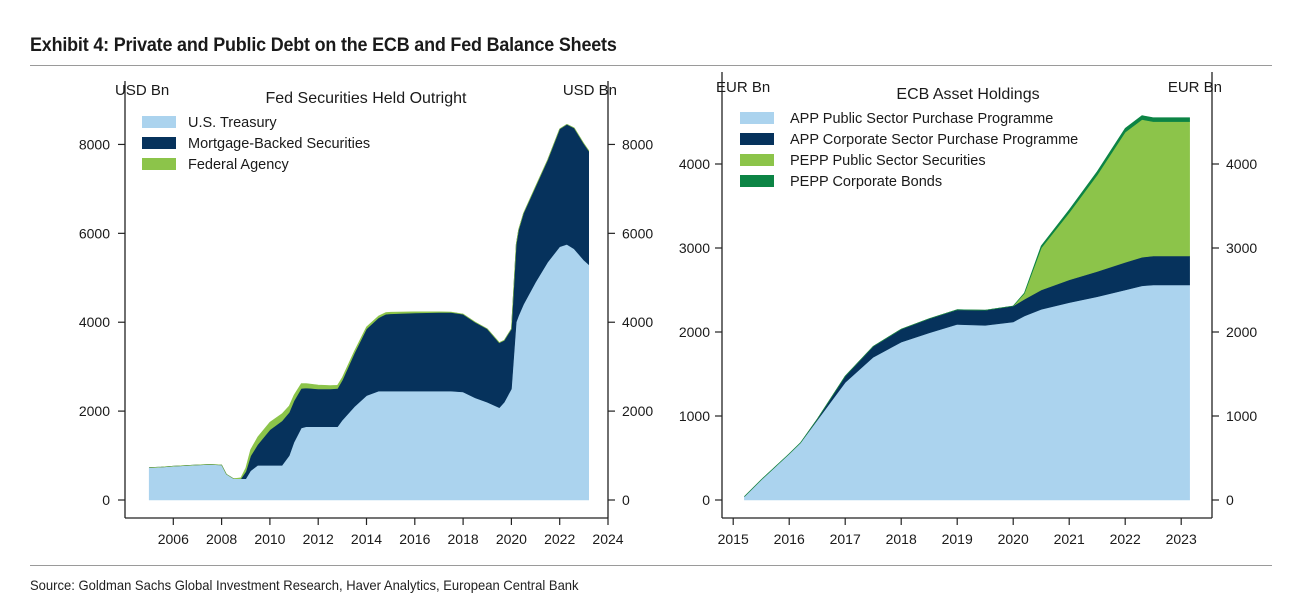 This screenshot has width=1302, height=608. I want to click on x-tick-label: 2014, so click(366, 539).